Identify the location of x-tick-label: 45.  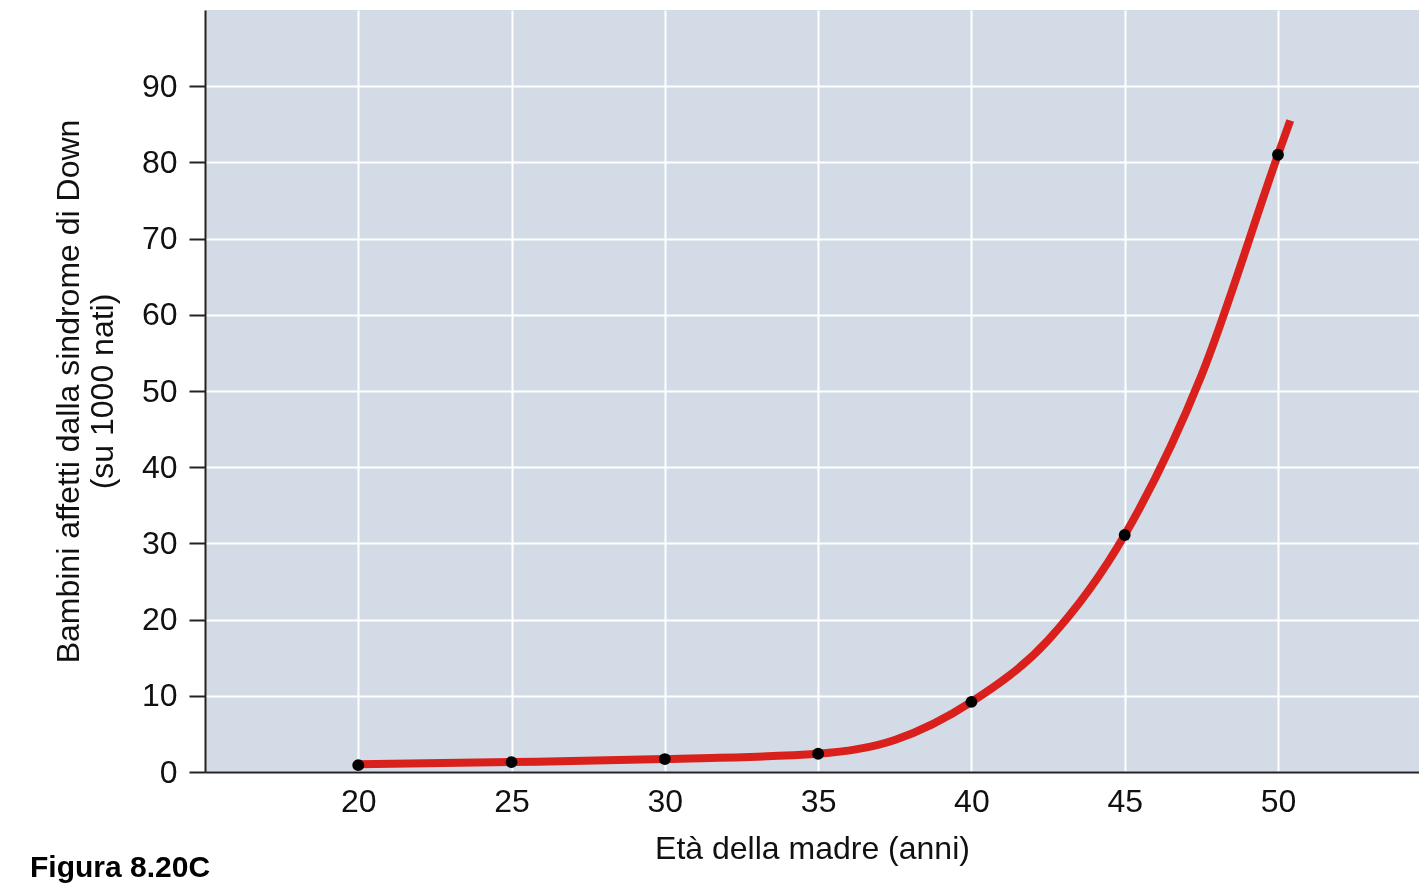
(1125, 800).